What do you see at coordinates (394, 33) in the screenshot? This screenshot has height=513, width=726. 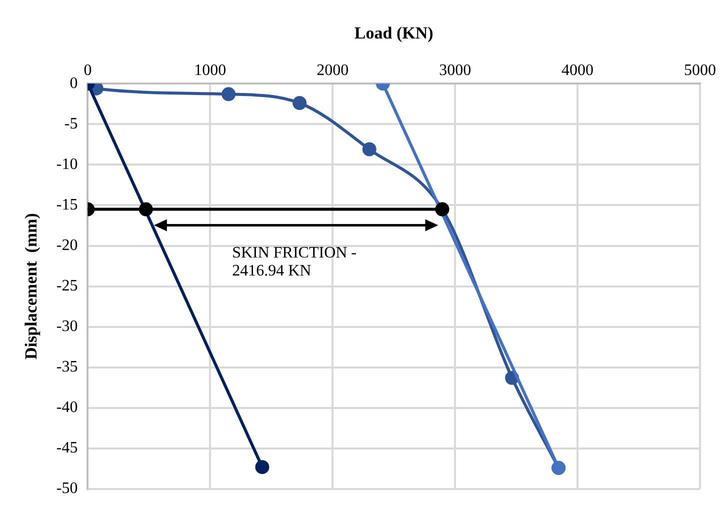 I see `x-axis-title: Load (KN)` at bounding box center [394, 33].